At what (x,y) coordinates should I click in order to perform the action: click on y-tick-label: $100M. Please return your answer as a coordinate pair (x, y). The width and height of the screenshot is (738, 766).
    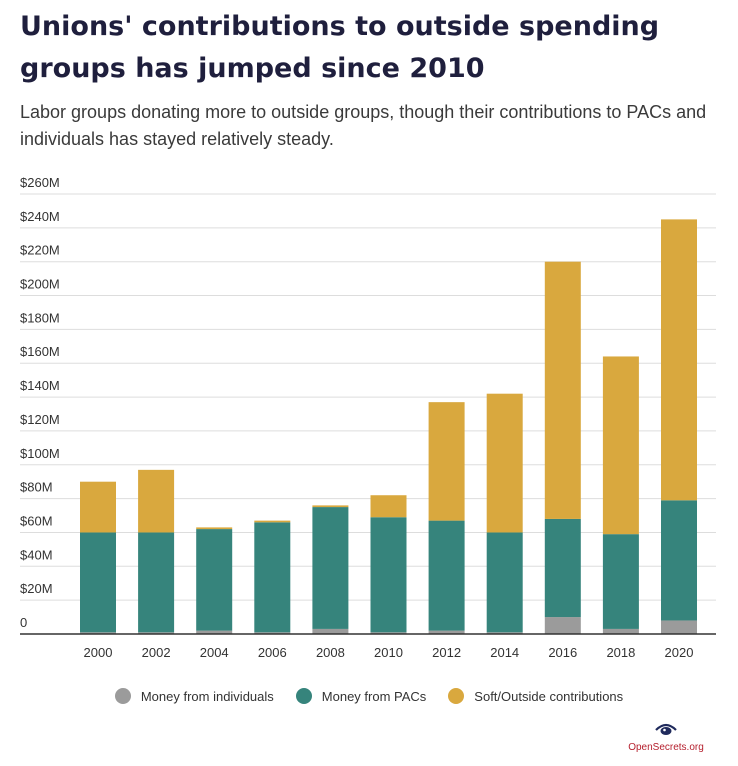
    Looking at the image, I should click on (40, 453).